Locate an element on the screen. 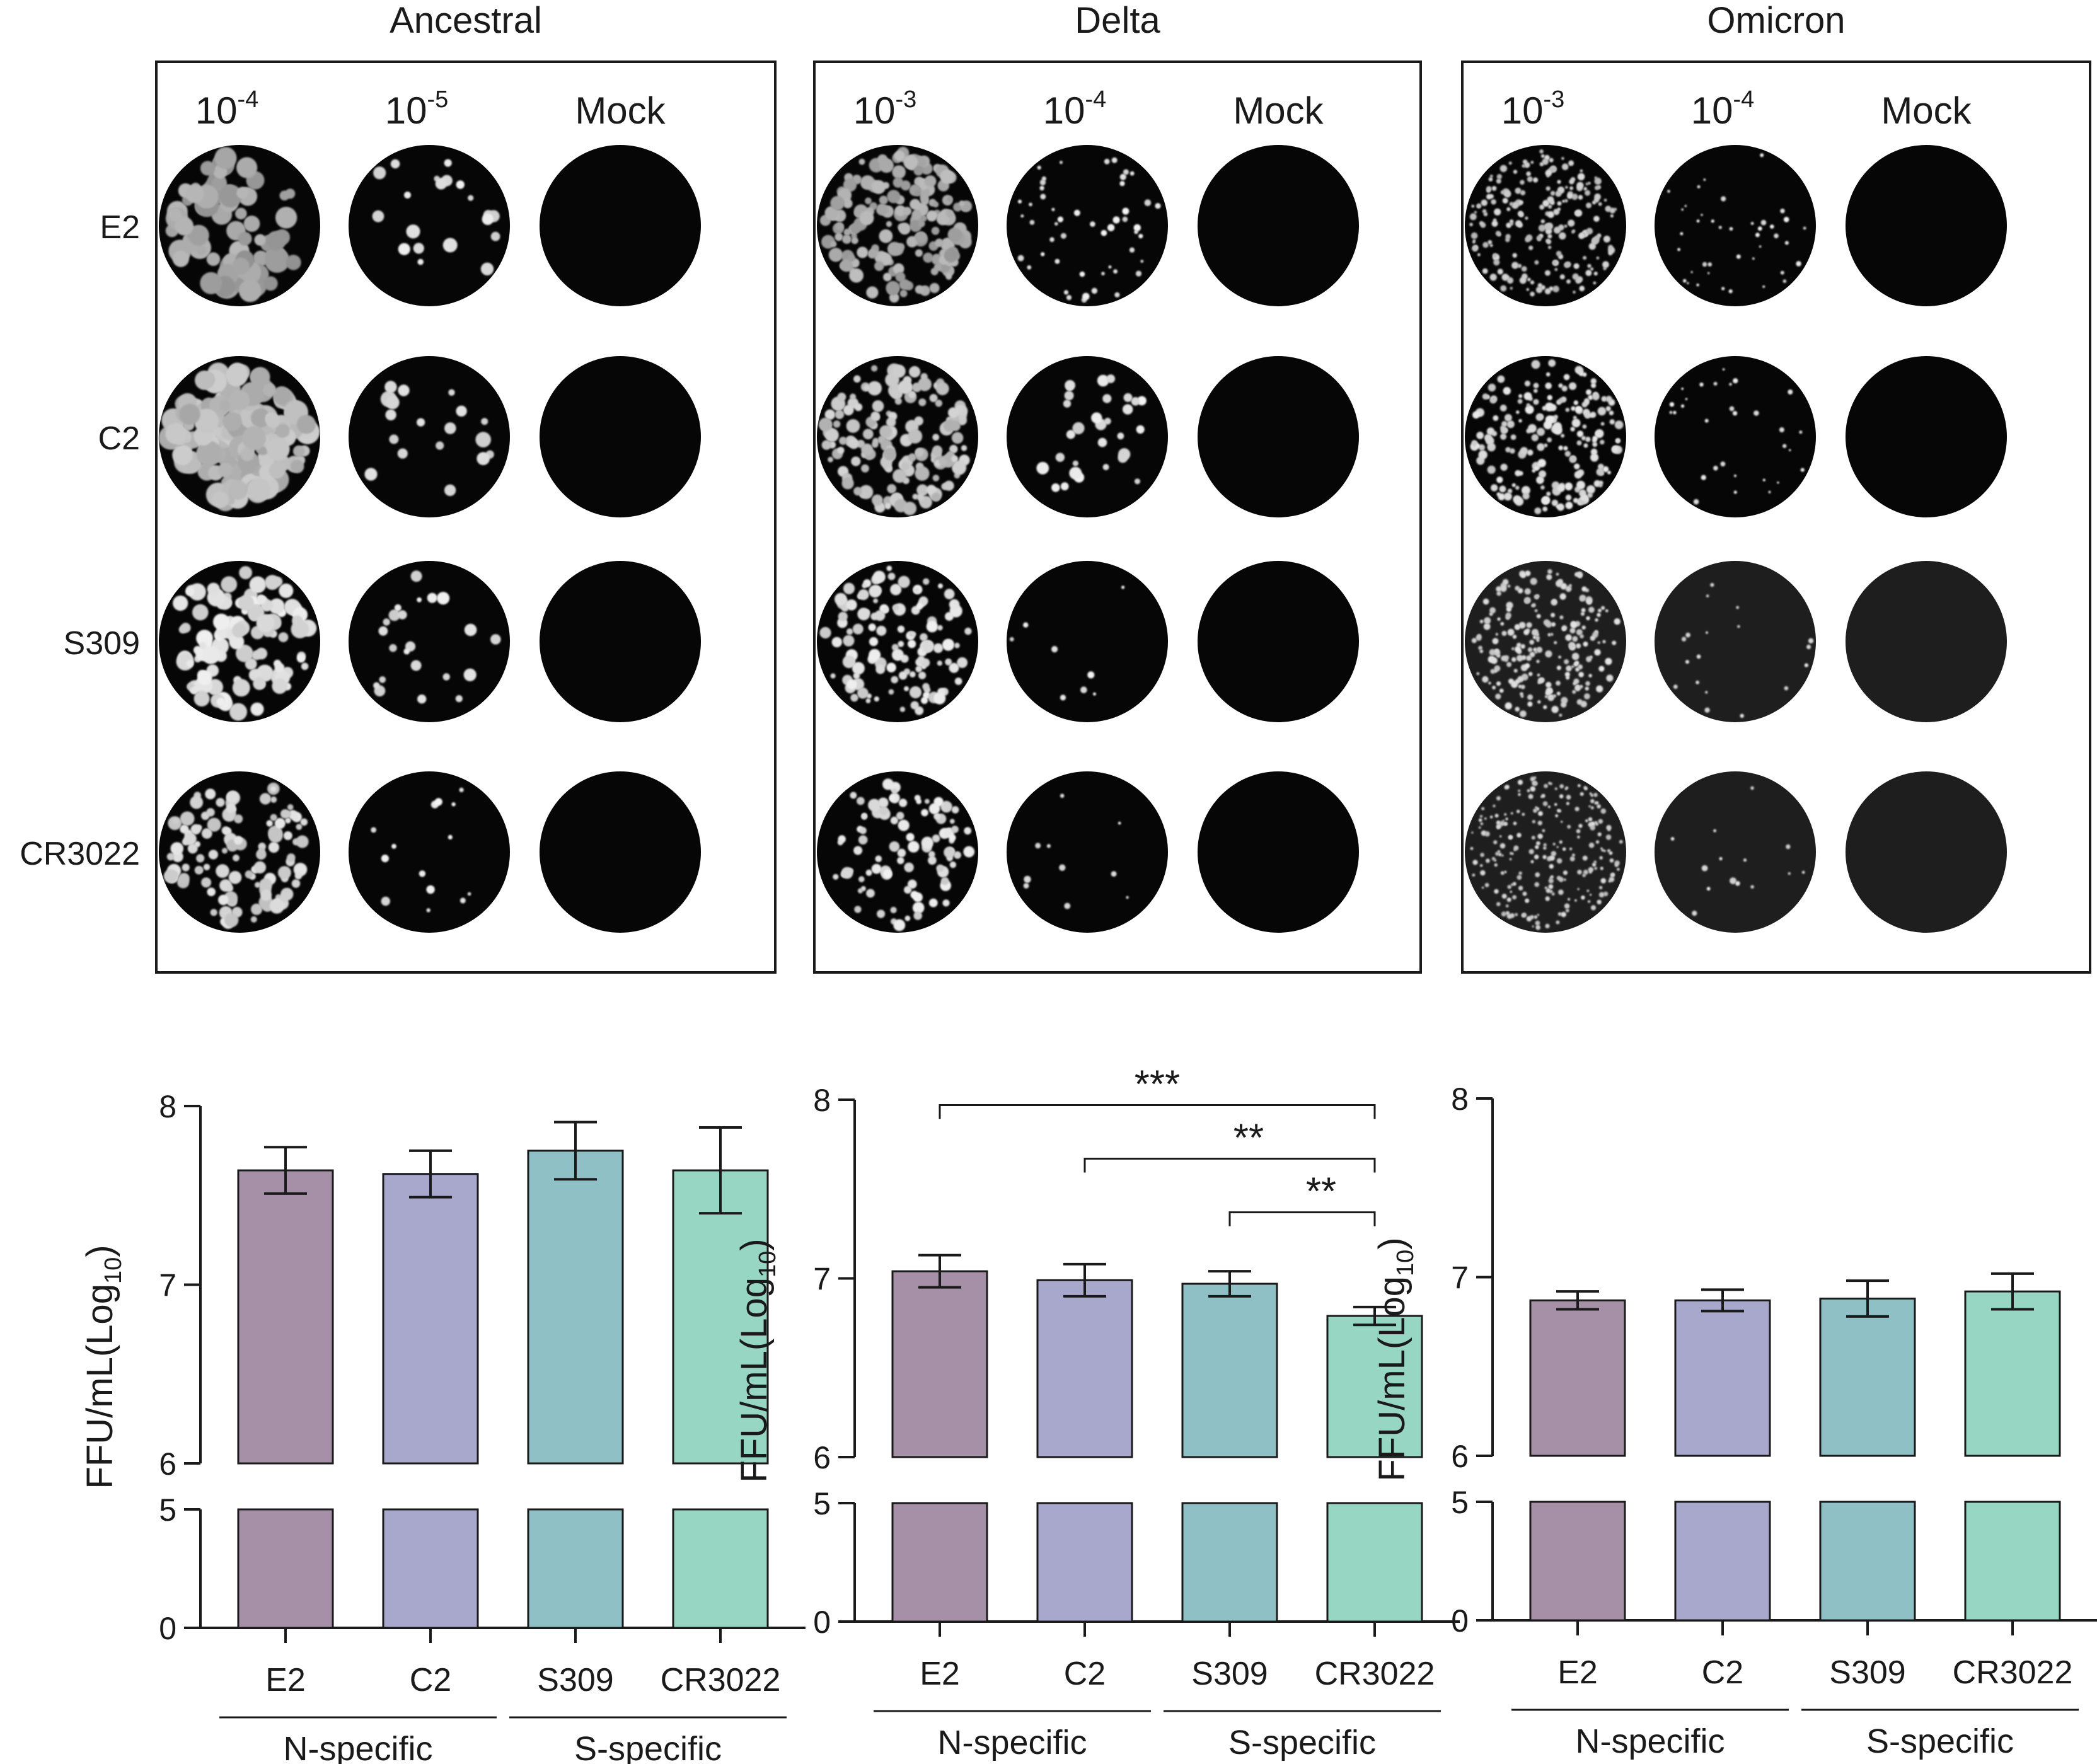 The height and width of the screenshot is (1764, 2097). dilution-label: 10-4 is located at coordinates (1075, 109).